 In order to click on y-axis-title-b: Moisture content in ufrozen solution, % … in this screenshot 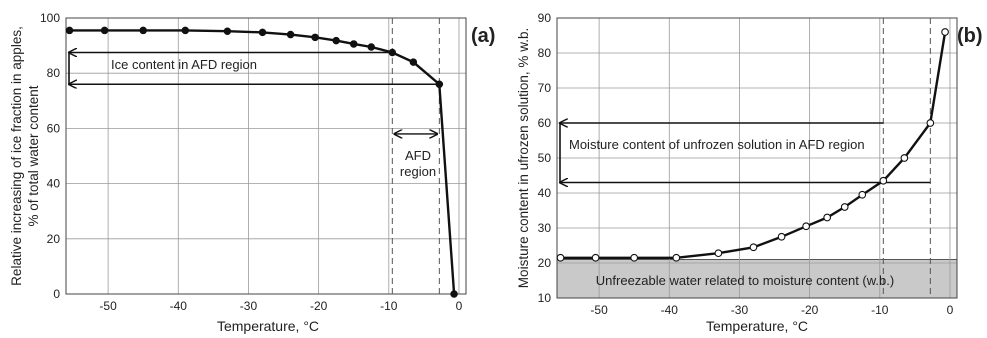, I will do `click(523, 158)`.